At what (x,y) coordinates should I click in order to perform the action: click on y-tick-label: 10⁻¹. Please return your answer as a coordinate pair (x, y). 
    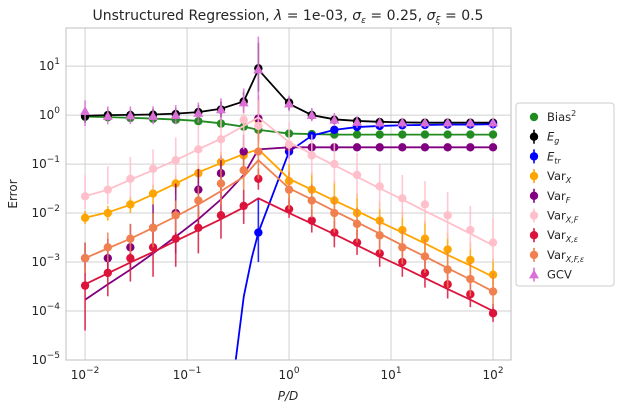
    Looking at the image, I should click on (45, 163).